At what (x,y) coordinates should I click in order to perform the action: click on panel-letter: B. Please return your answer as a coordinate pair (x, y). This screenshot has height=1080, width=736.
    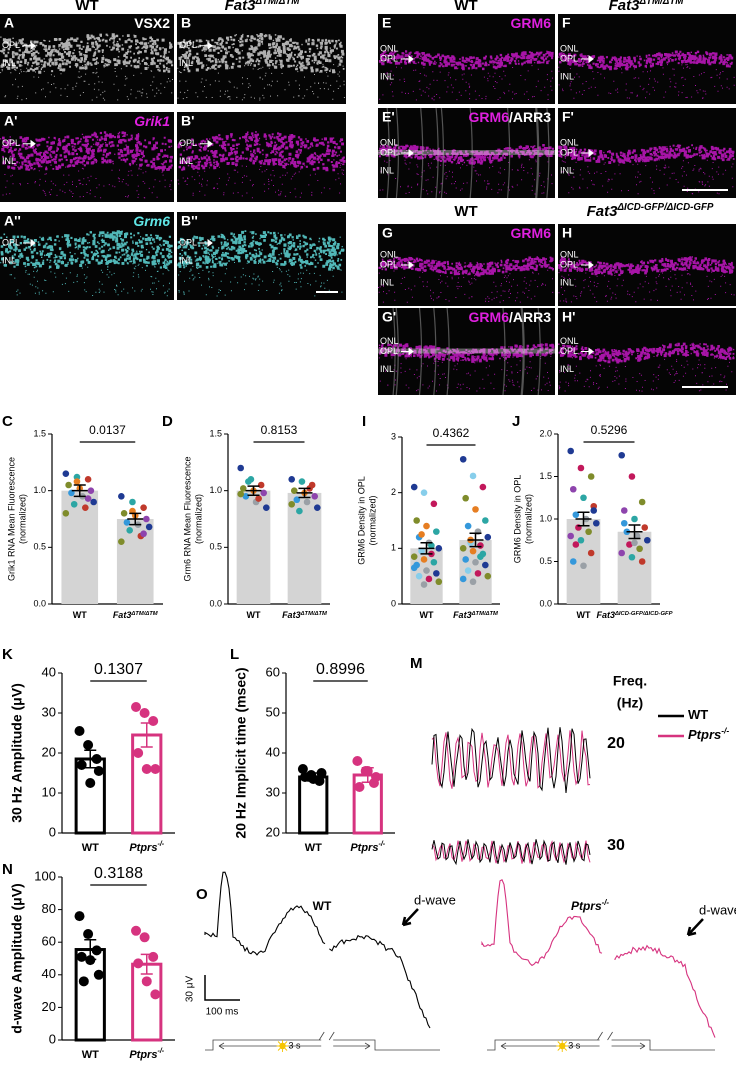
    Looking at the image, I should click on (186, 23).